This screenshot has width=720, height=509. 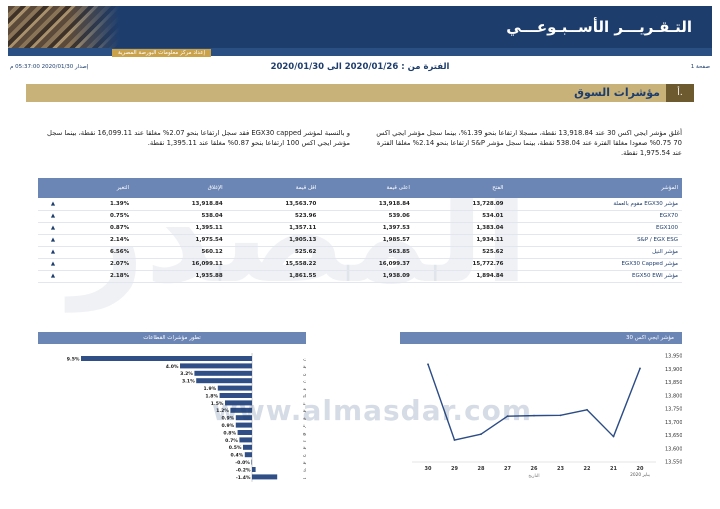 I want to click on cell-close: 560.12, so click(x=180, y=252).